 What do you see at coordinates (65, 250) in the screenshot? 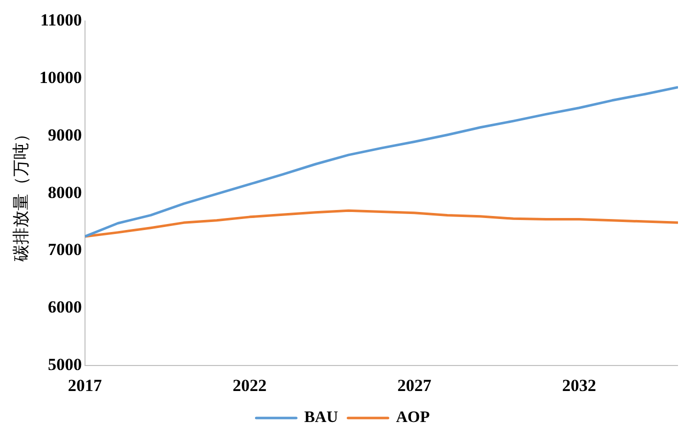
I see `y-tick-label: 7000` at bounding box center [65, 250].